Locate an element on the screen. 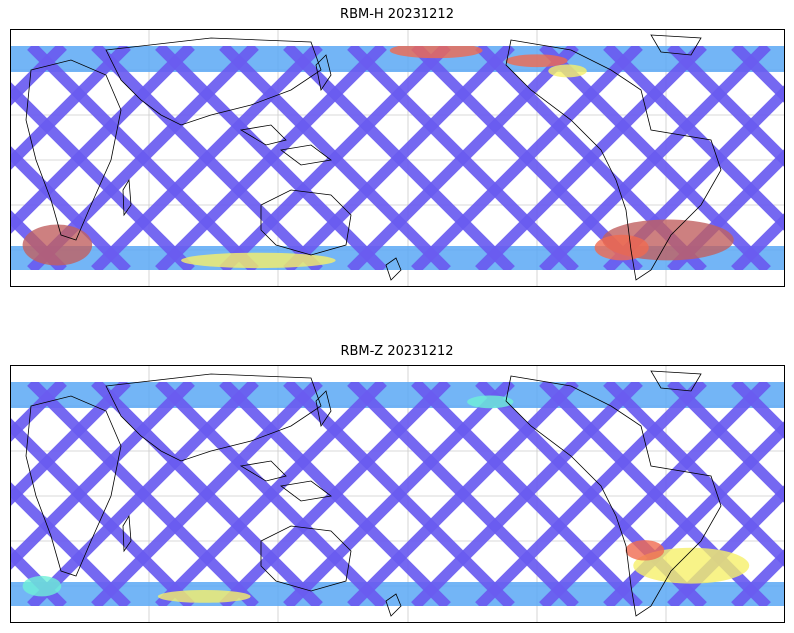 The height and width of the screenshot is (633, 794). panel-title-rbm-h: RBM-H 20231212 is located at coordinates (397, 14).